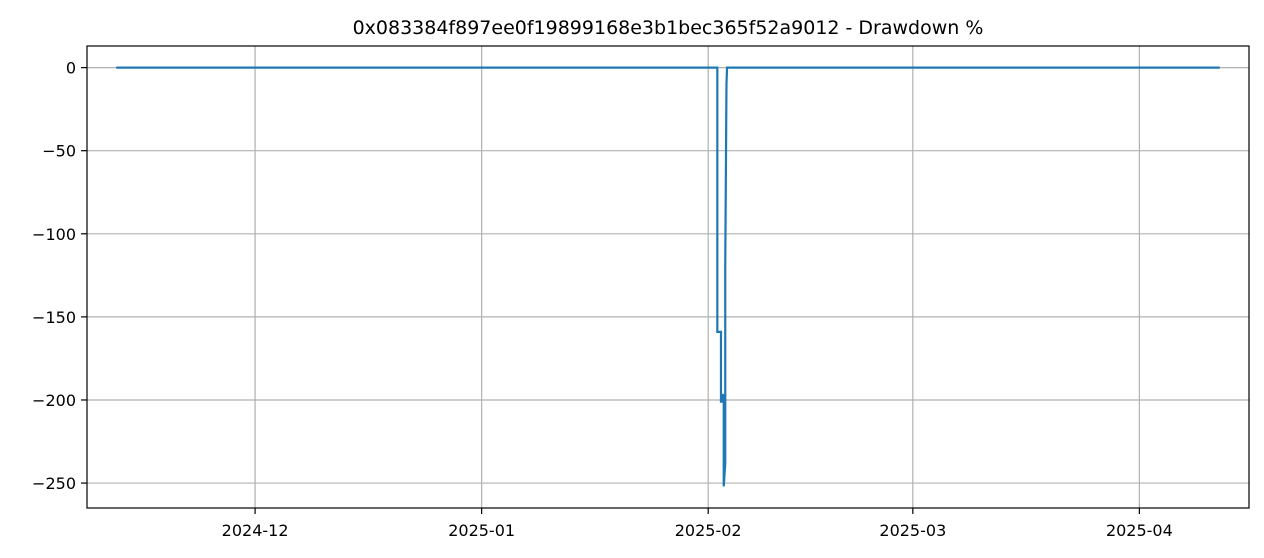  What do you see at coordinates (708, 530) in the screenshot?
I see `x-tick-label: 2025-02` at bounding box center [708, 530].